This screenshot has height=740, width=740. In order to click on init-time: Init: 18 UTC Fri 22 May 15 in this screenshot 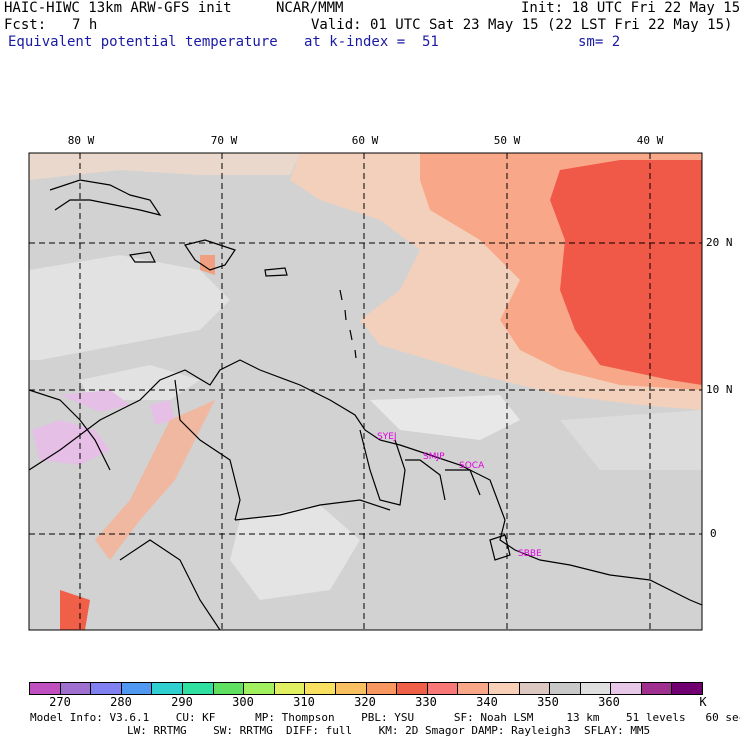, I will do `click(630, 8)`.